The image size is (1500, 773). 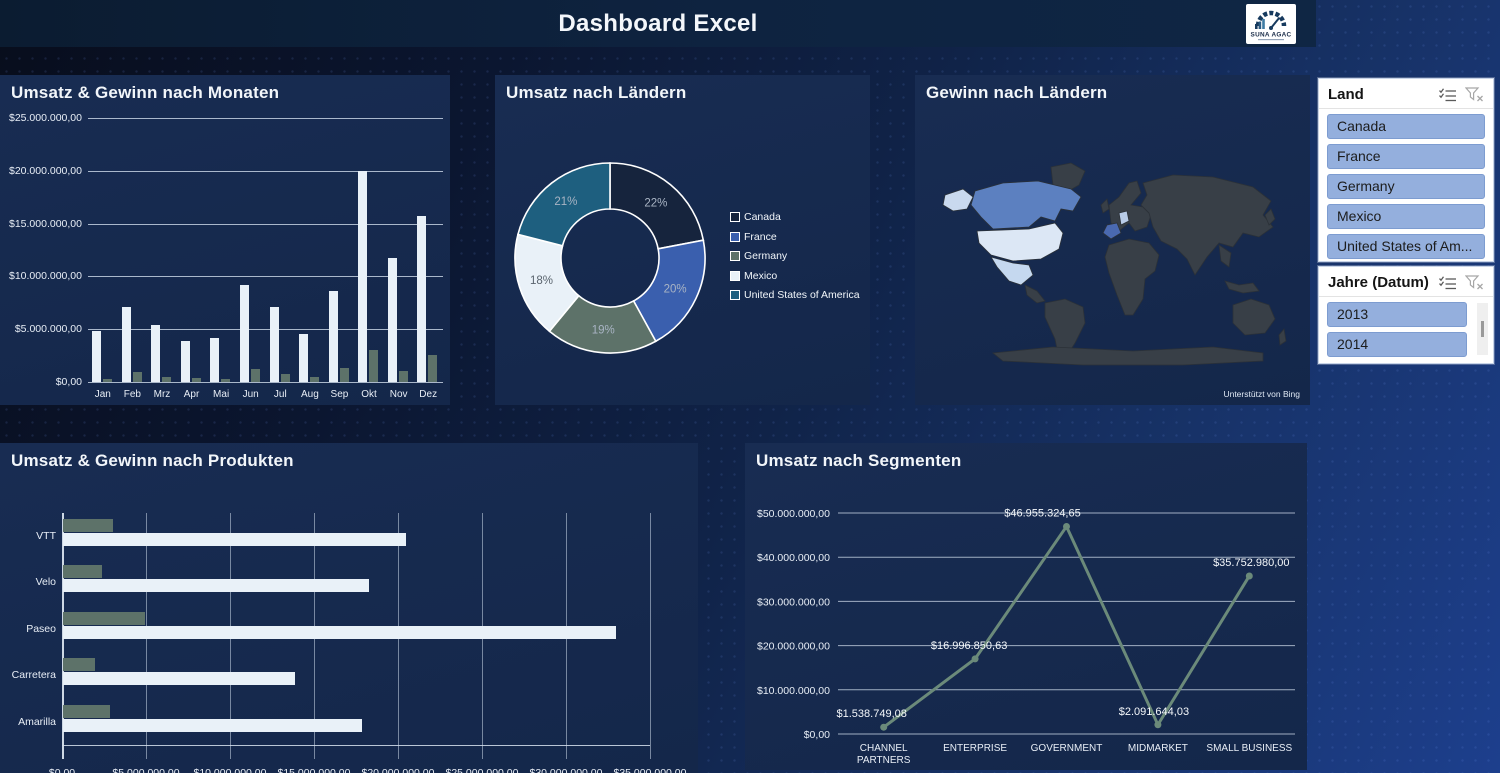 What do you see at coordinates (1017, 92) in the screenshot?
I see `chart-title: Gewinn nach Ländern` at bounding box center [1017, 92].